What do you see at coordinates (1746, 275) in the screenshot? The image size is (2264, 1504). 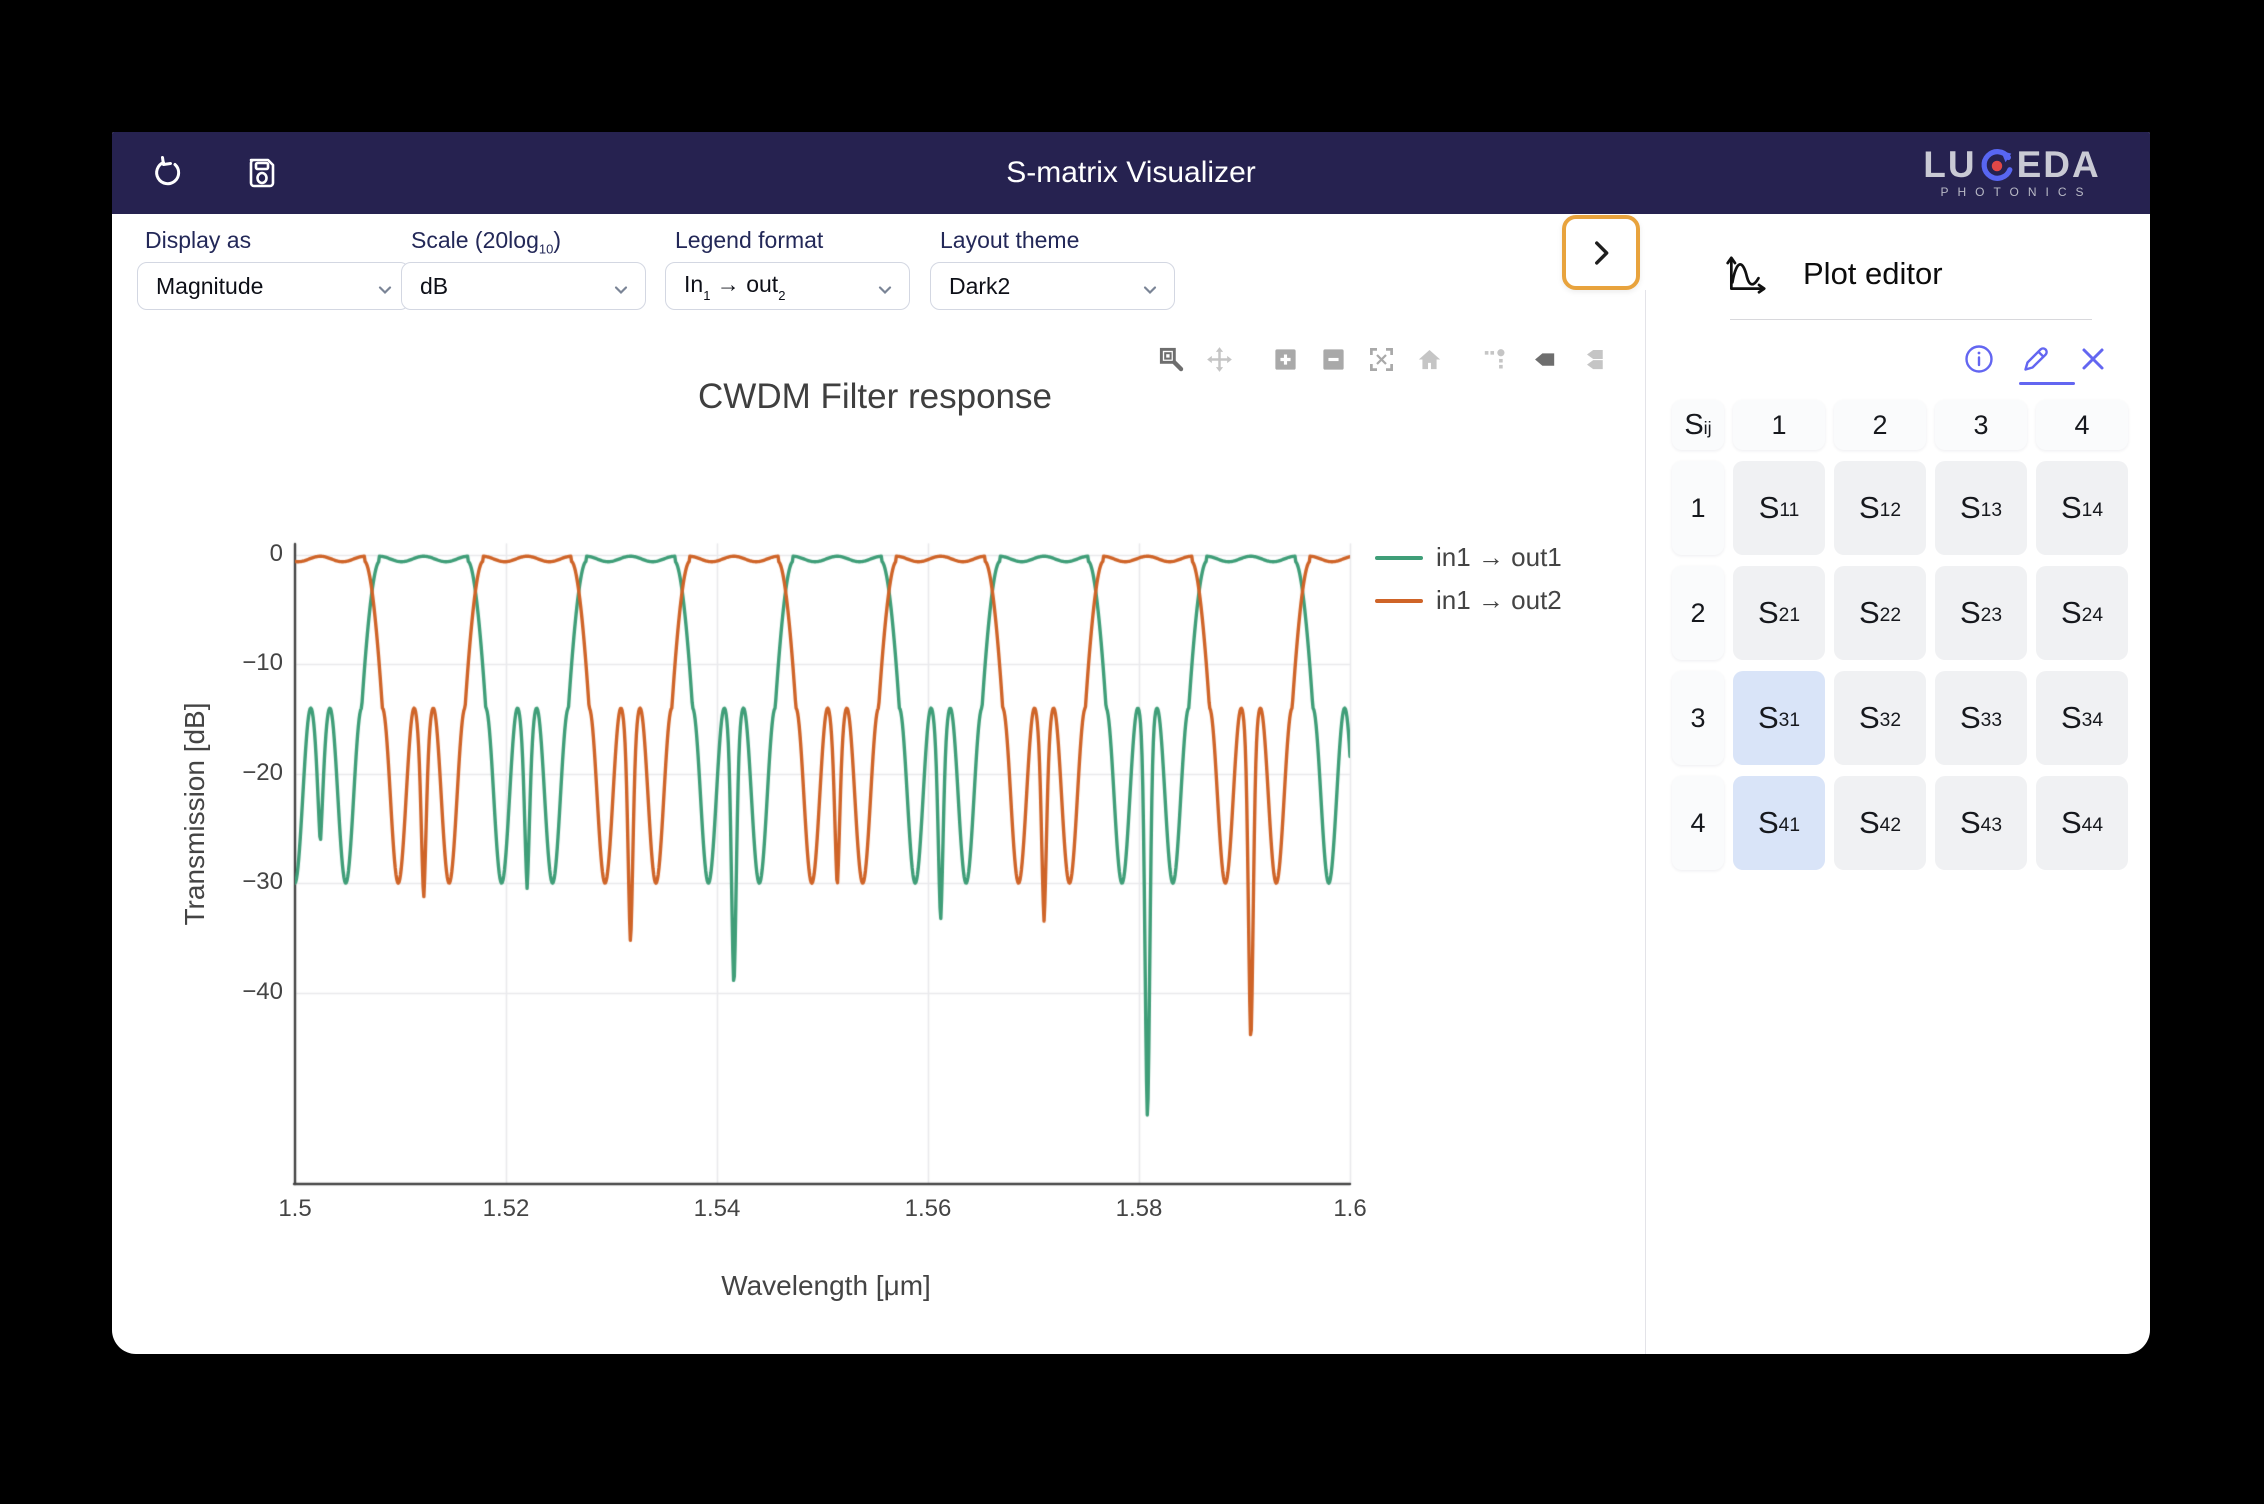 I see `plot-editor-icon` at bounding box center [1746, 275].